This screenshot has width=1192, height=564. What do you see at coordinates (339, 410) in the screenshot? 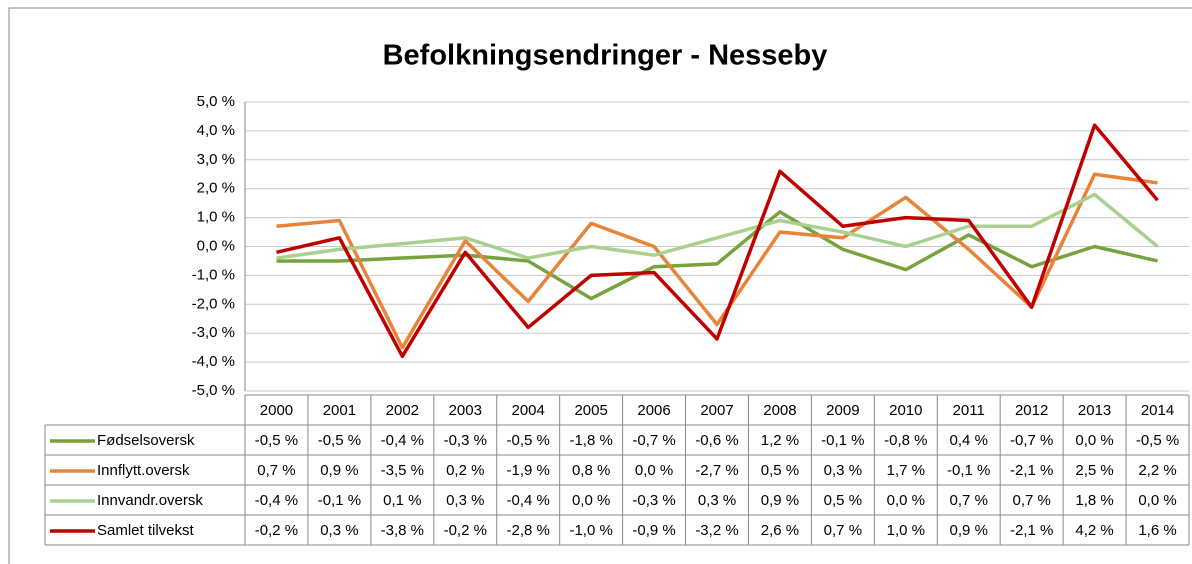
I see `x-tick-label: 2001` at bounding box center [339, 410].